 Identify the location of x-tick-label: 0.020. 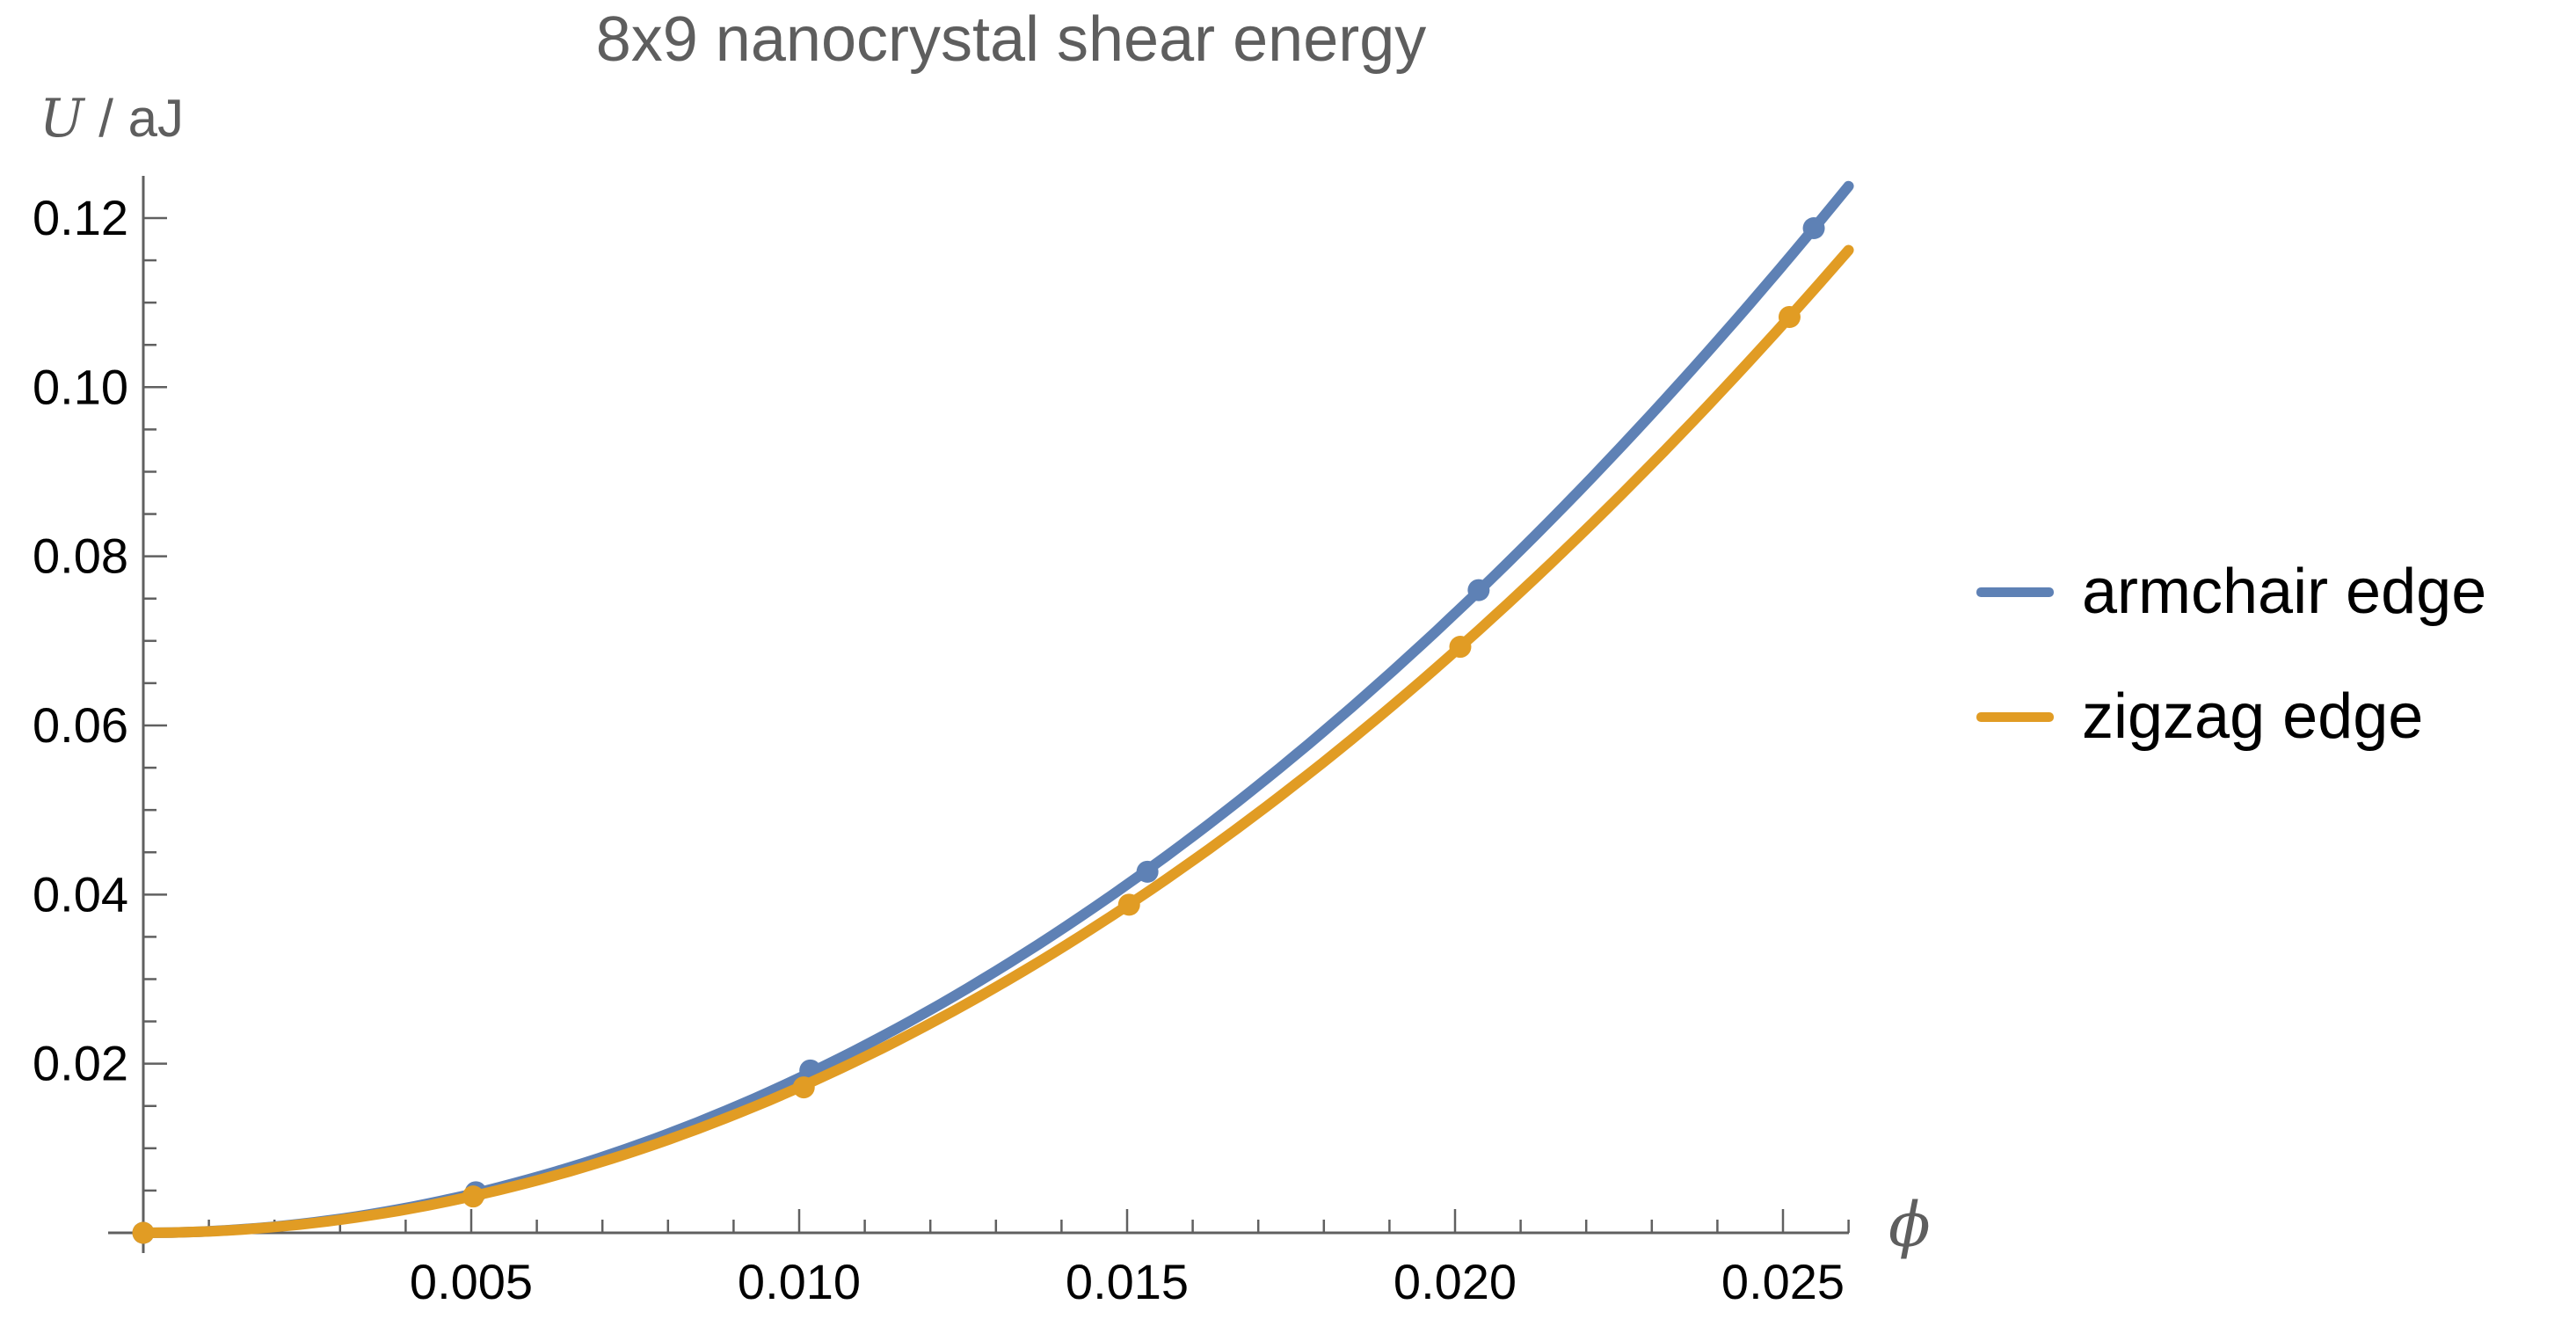
(1455, 1281).